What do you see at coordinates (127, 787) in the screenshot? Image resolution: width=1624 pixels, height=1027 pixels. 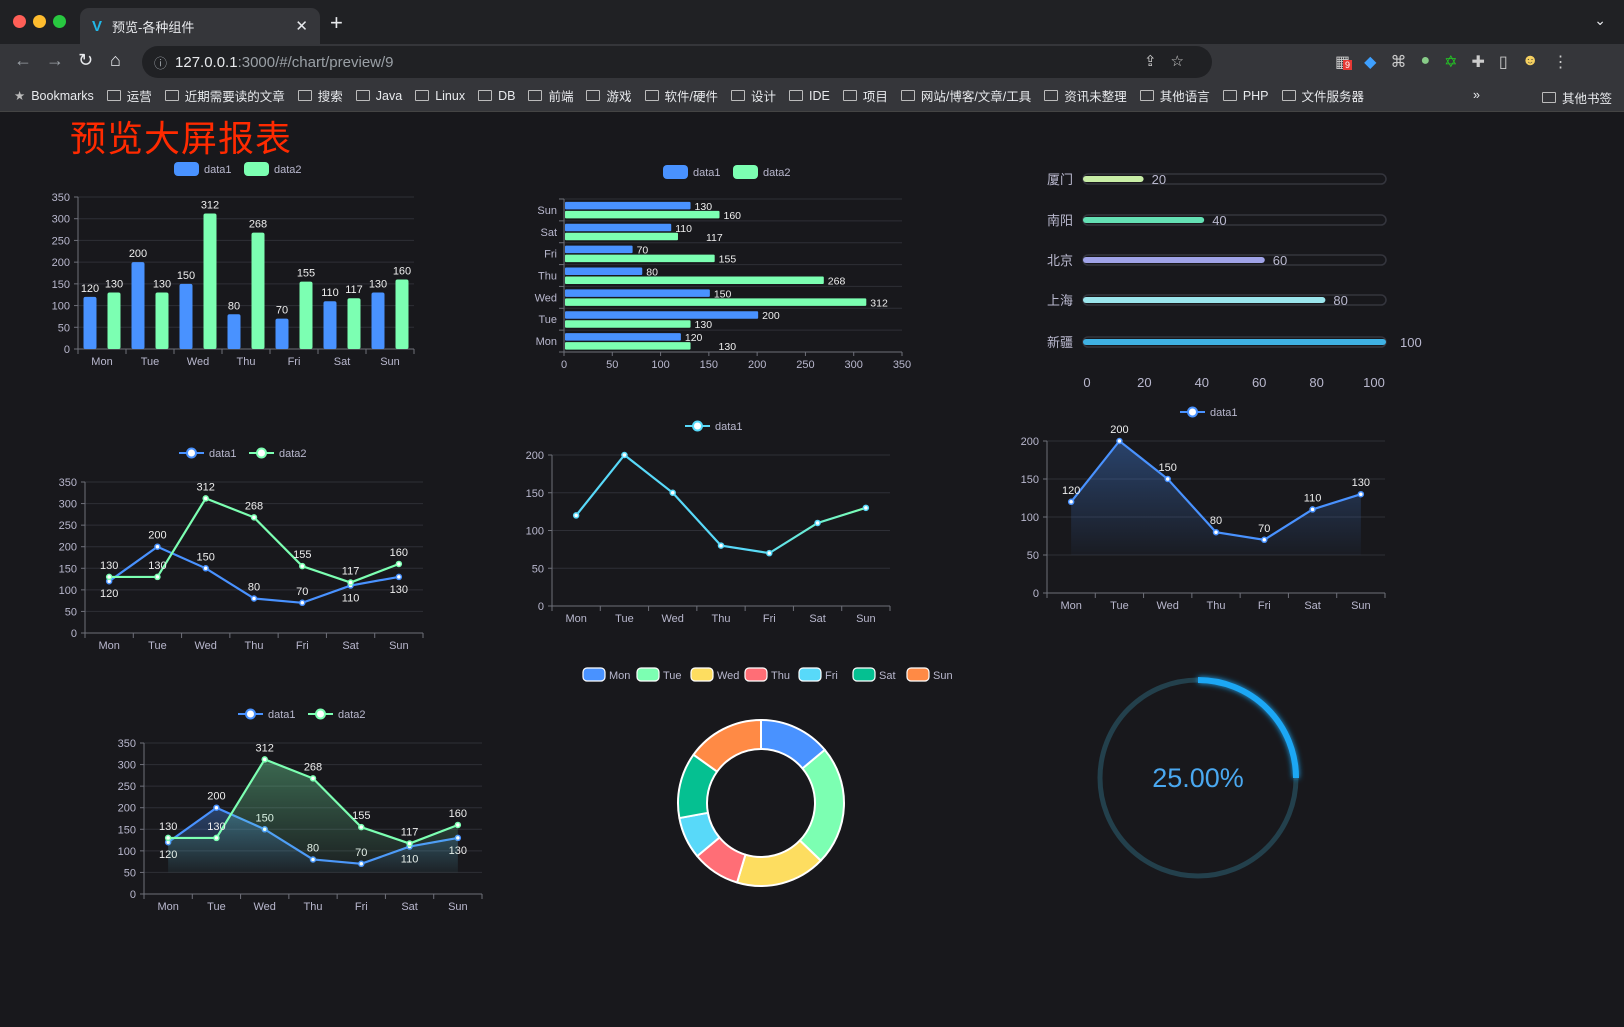 I see `y-tick-label: 250` at bounding box center [127, 787].